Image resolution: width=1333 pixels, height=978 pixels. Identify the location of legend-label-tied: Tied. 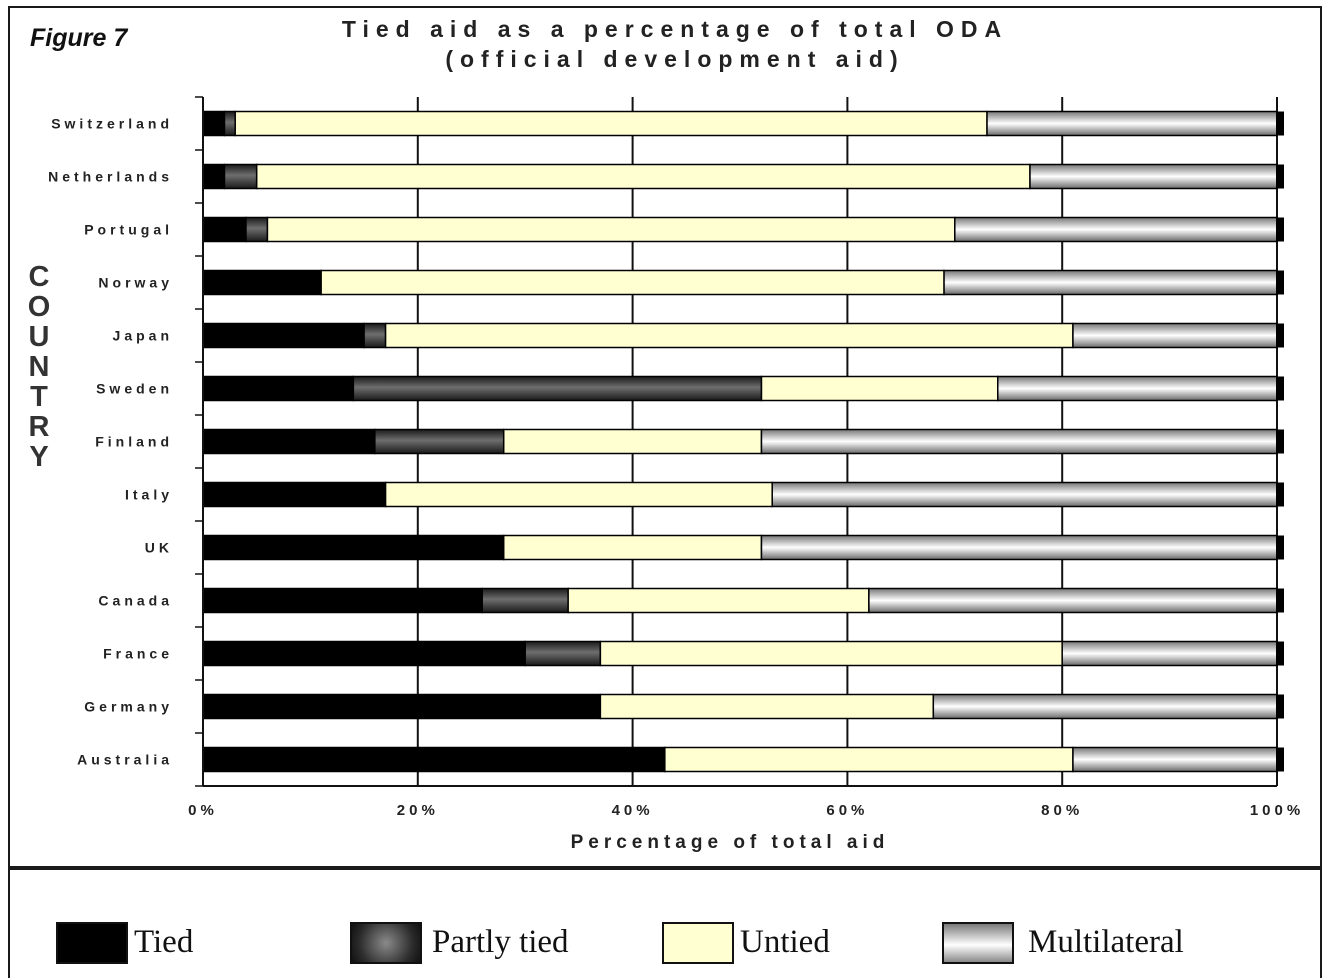
(164, 942).